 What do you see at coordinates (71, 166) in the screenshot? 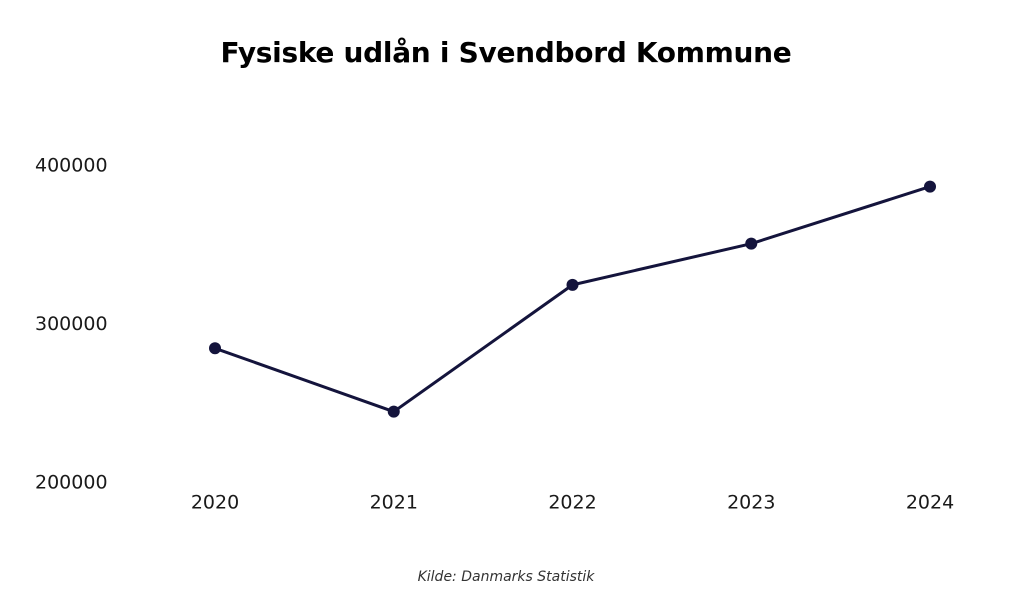
I see `y-tick-label: 400000` at bounding box center [71, 166].